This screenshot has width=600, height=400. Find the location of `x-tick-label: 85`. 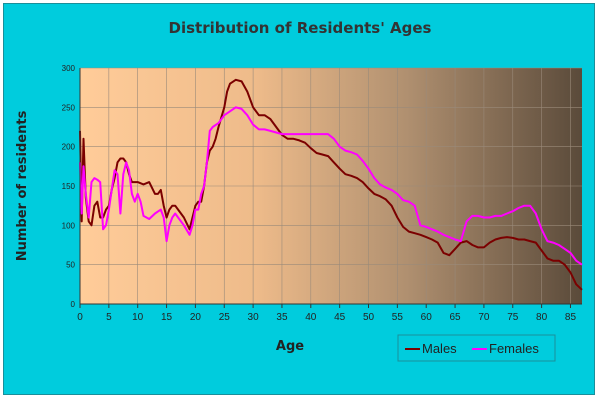

x-tick-label: 85 is located at coordinates (571, 317).